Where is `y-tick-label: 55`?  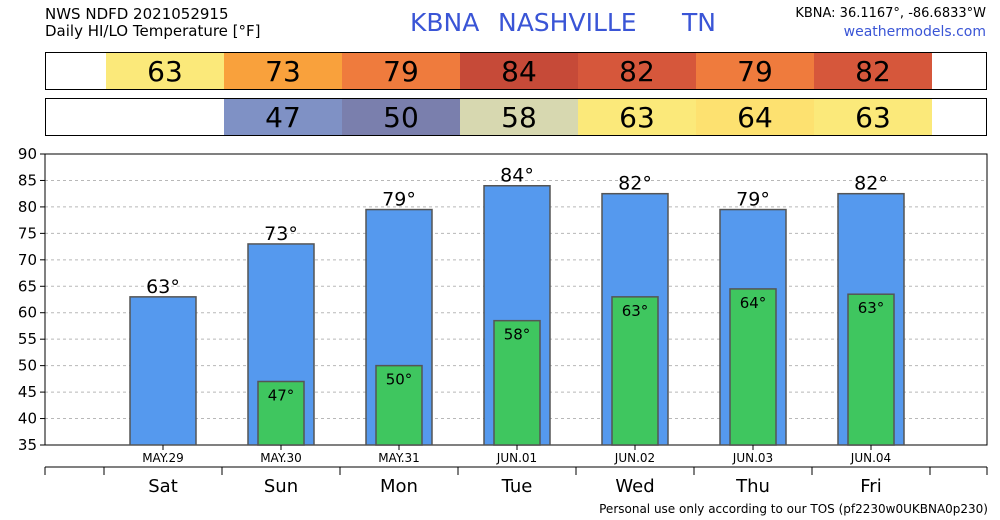 y-tick-label: 55 is located at coordinates (27, 339).